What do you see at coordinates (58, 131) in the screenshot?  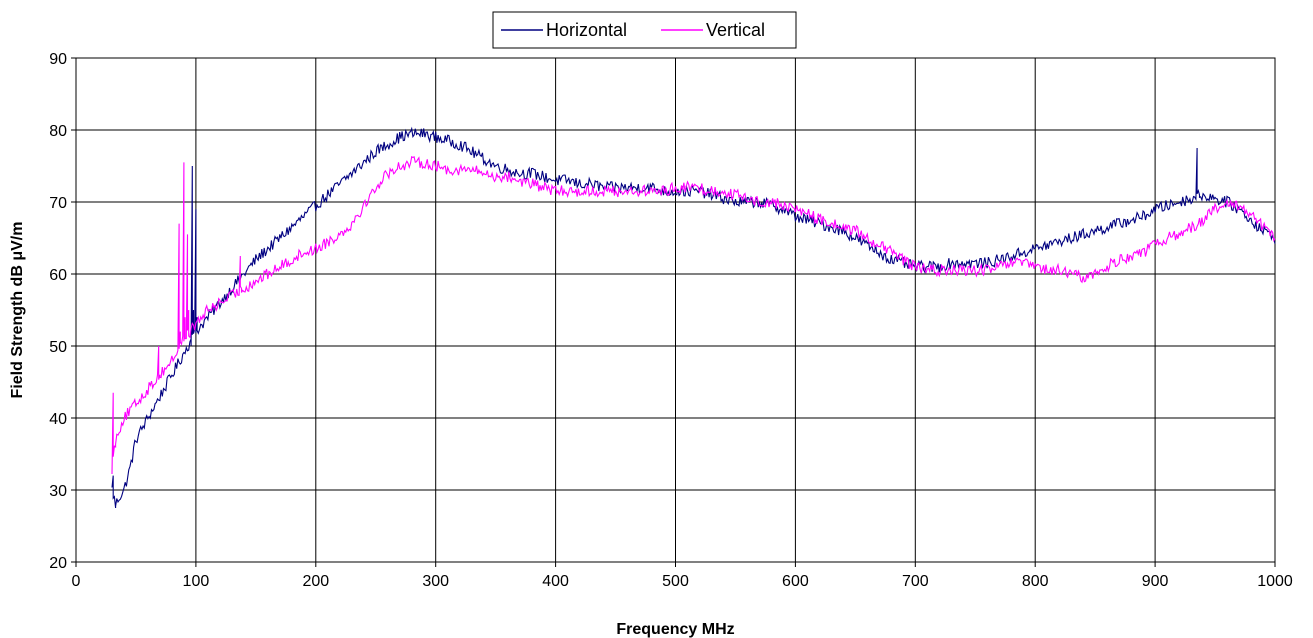 I see `y-tick-label: 80` at bounding box center [58, 131].